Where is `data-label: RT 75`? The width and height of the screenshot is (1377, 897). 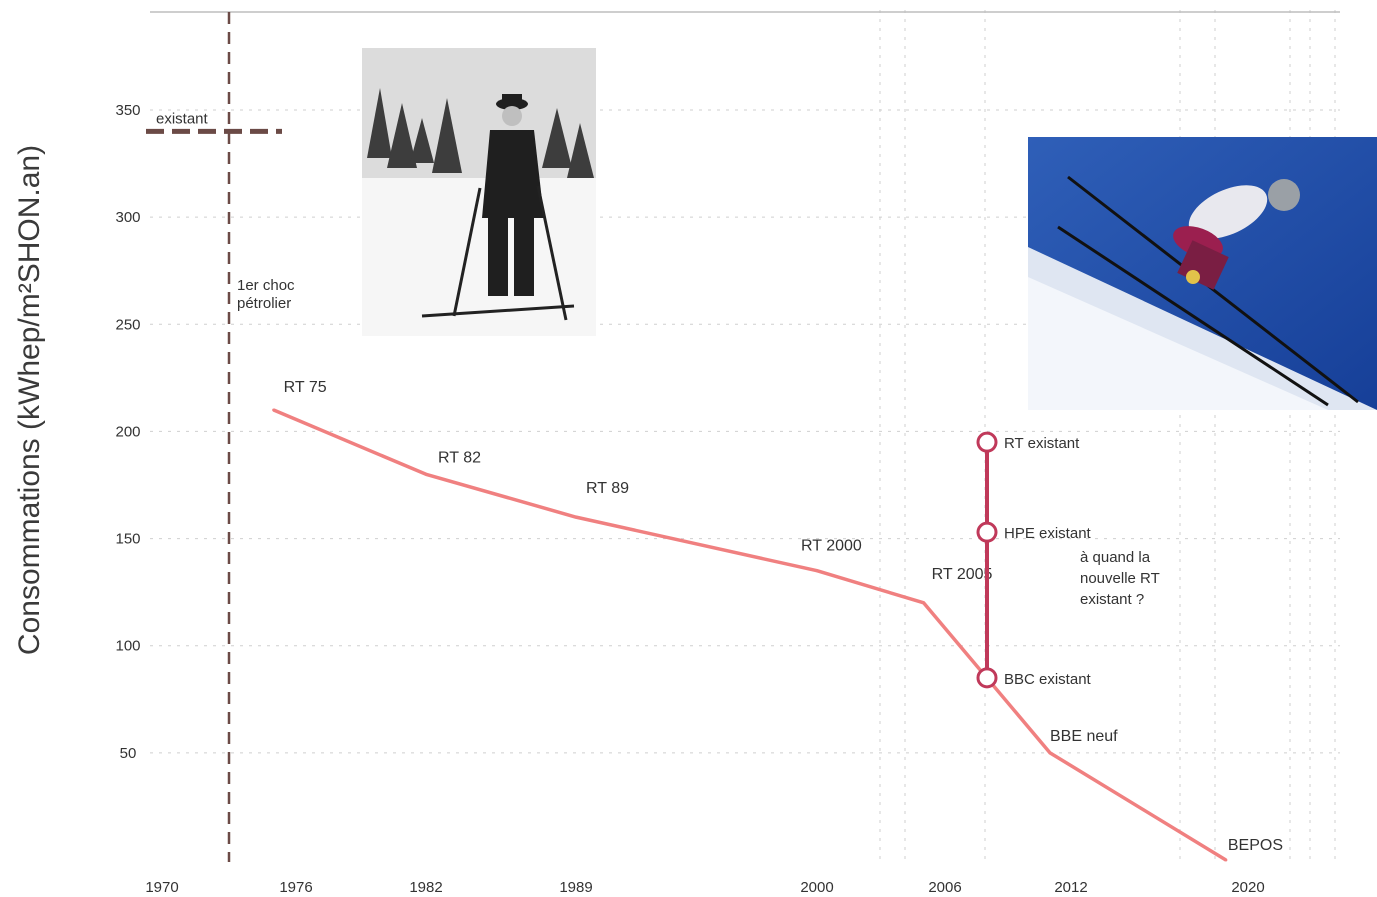 data-label: RT 75 is located at coordinates (305, 387).